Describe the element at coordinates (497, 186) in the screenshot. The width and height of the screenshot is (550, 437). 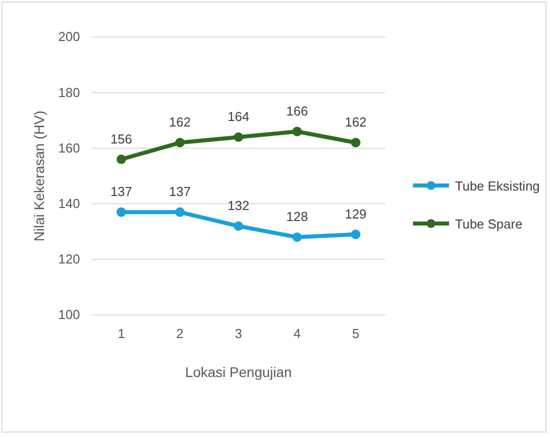
I see `legend-label: Tube Eksisting` at that location.